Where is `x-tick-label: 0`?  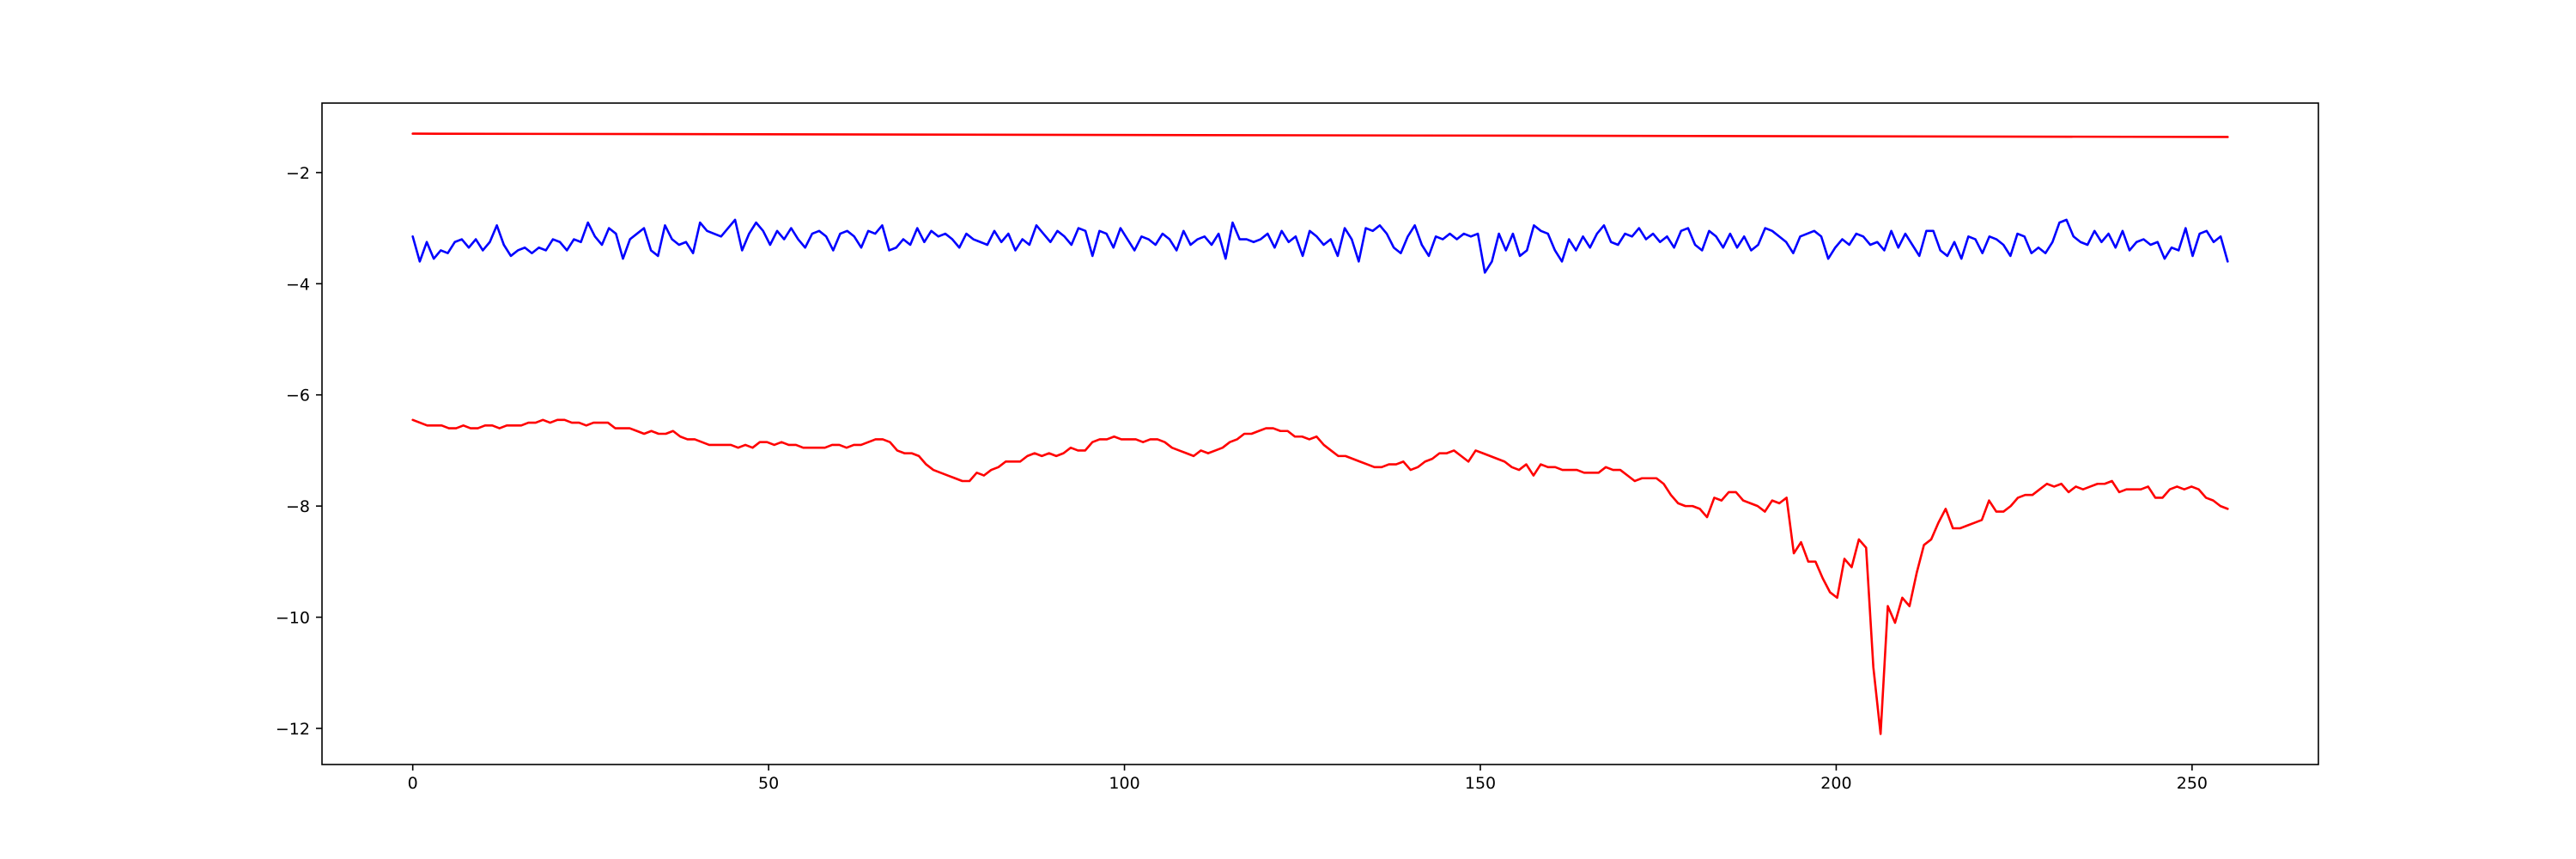
x-tick-label: 0 is located at coordinates (413, 783).